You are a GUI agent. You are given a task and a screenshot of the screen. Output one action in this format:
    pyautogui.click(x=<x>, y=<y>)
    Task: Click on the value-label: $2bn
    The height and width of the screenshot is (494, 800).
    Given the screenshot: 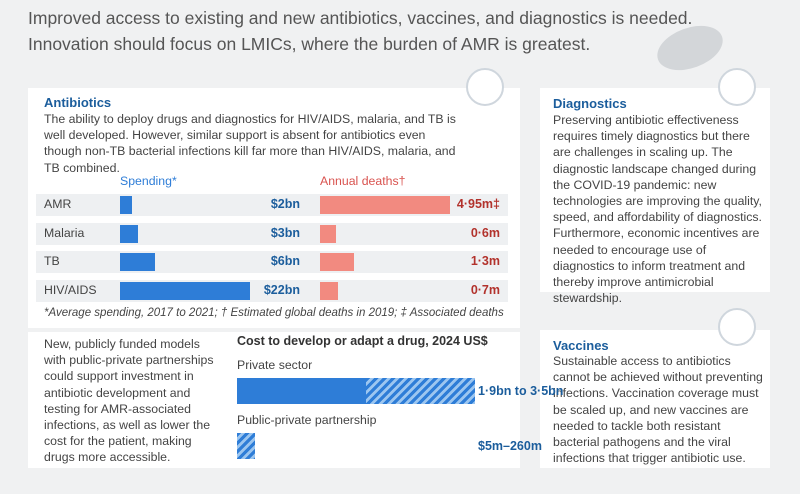 What is the action you would take?
    pyautogui.click(x=285, y=204)
    